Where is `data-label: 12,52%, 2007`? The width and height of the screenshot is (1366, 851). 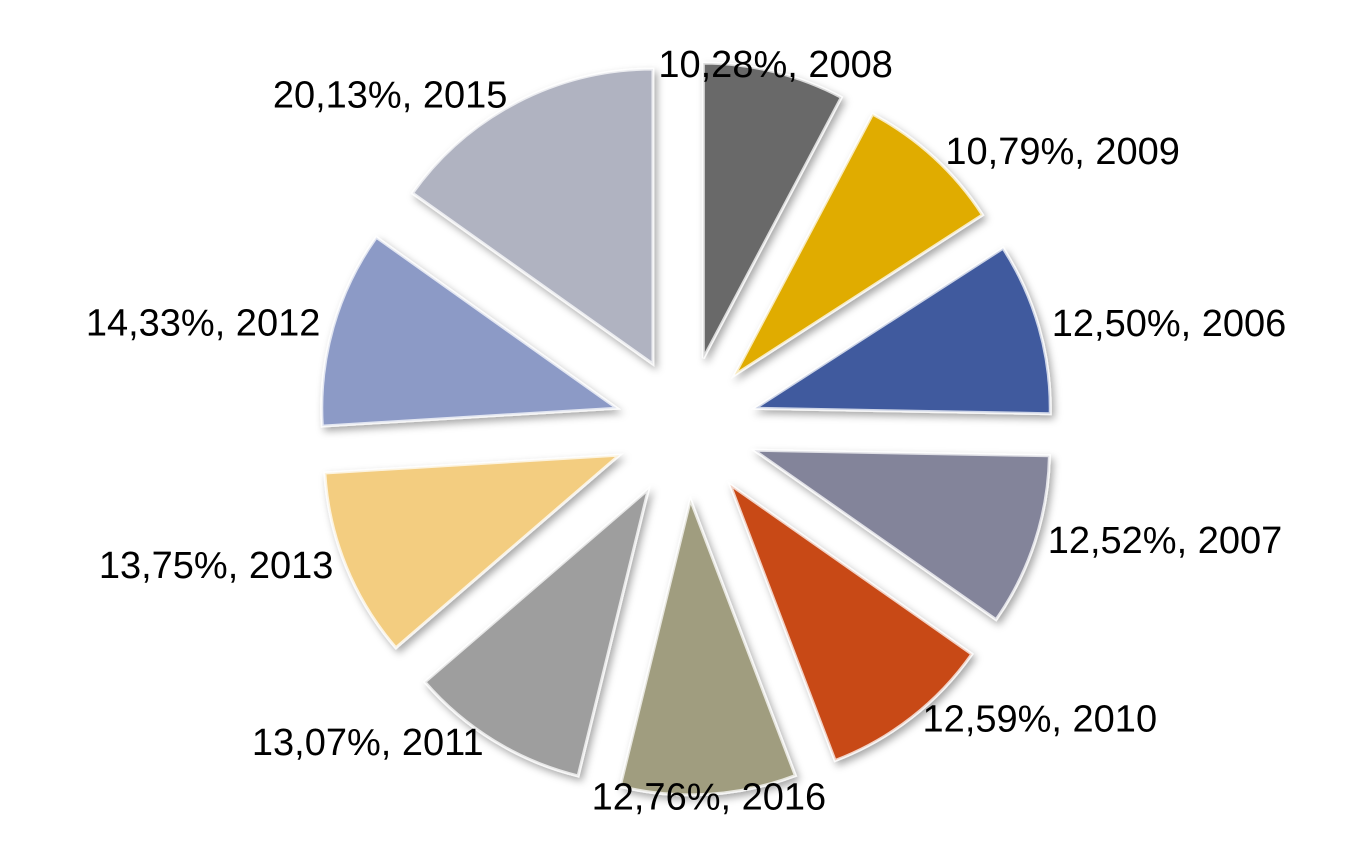 data-label: 12,52%, 2007 is located at coordinates (1165, 541).